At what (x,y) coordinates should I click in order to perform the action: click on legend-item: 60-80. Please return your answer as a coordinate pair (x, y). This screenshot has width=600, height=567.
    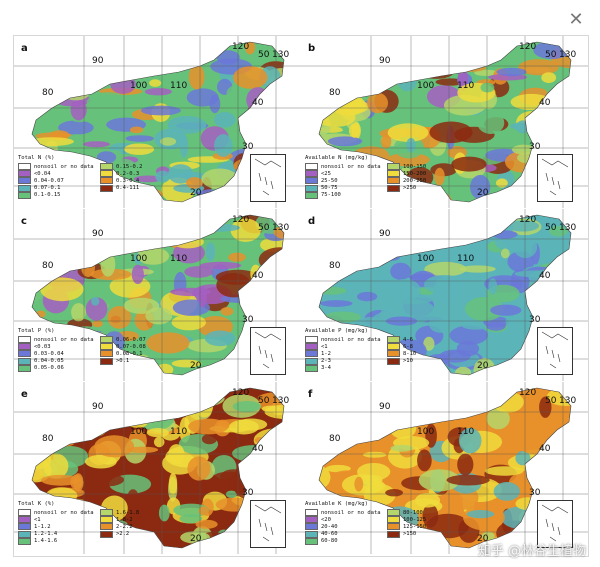
    Looking at the image, I should click on (346, 541).